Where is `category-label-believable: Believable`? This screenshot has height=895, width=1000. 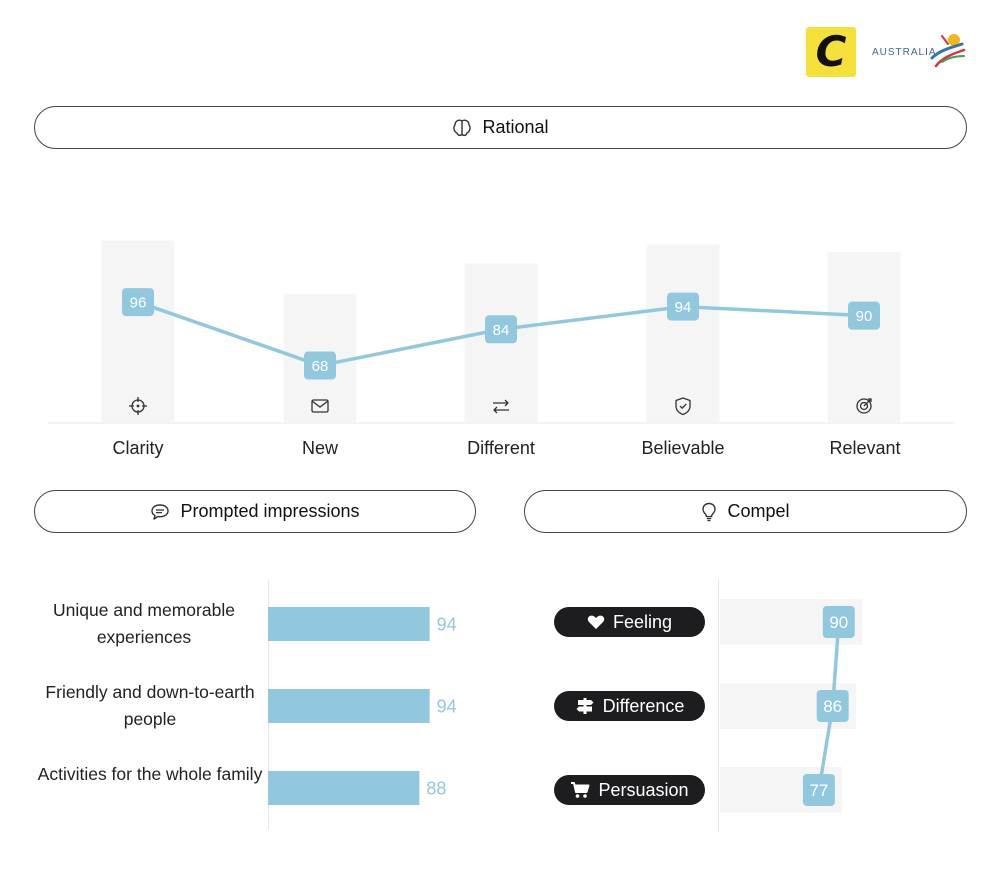 category-label-believable: Believable is located at coordinates (683, 448).